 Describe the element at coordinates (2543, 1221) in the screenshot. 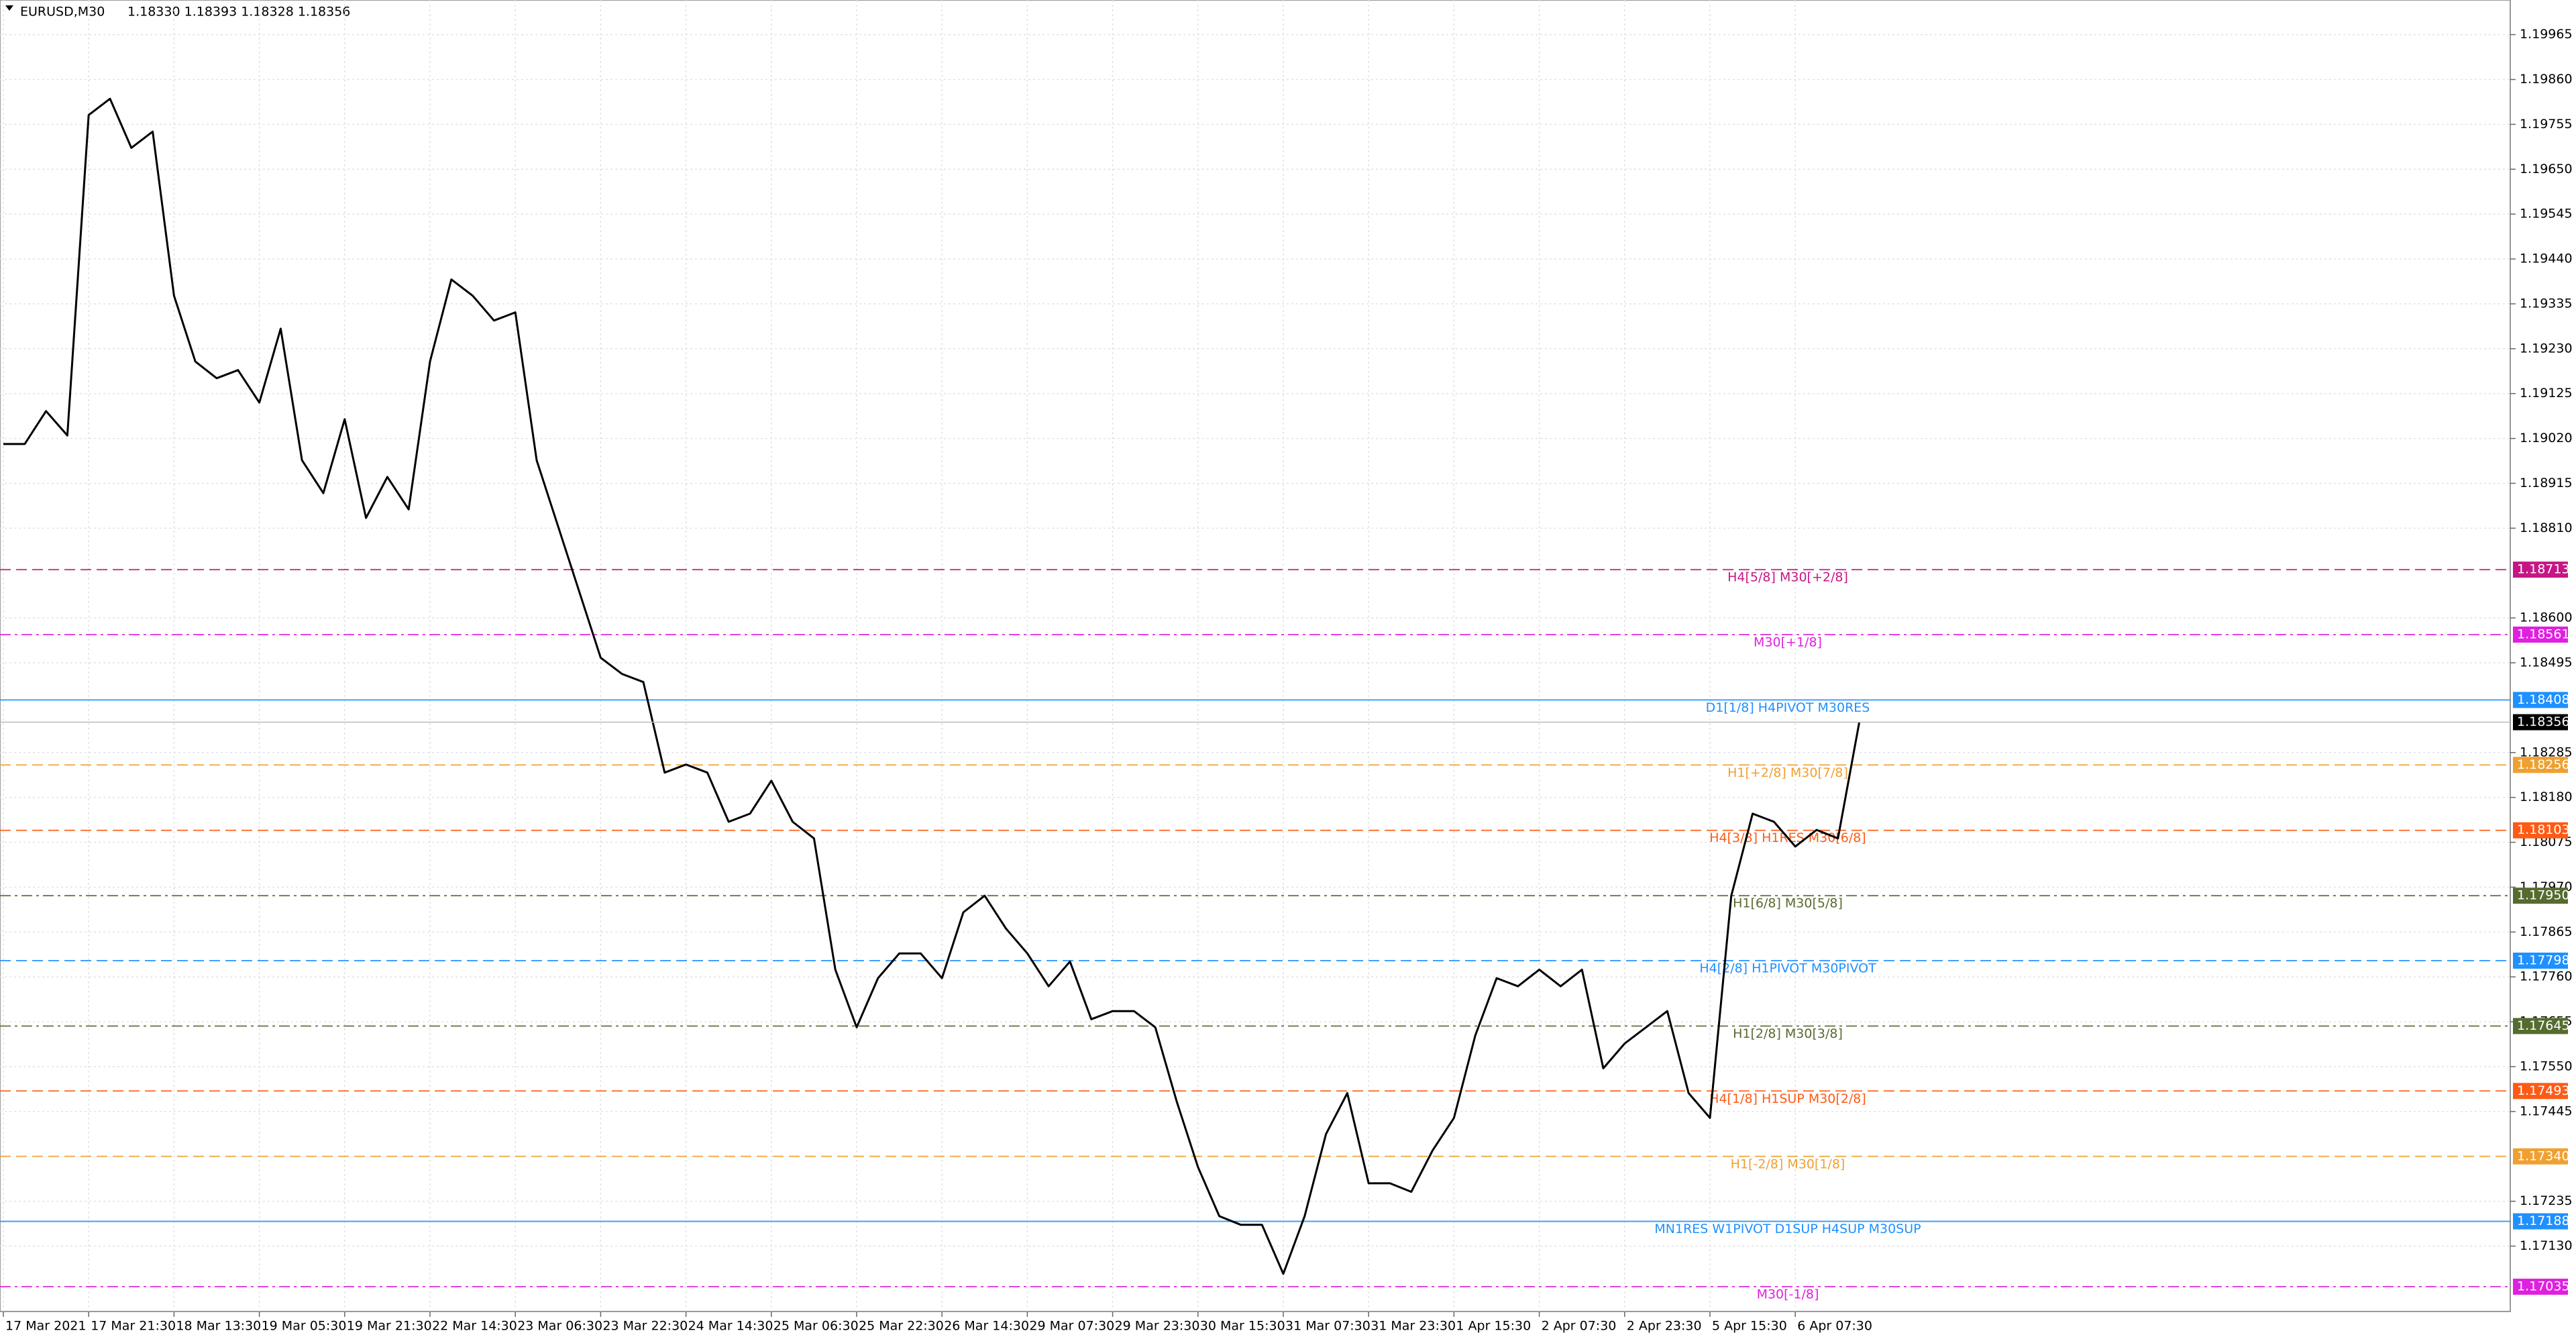

I see `price-tag-label: 1.17188` at that location.